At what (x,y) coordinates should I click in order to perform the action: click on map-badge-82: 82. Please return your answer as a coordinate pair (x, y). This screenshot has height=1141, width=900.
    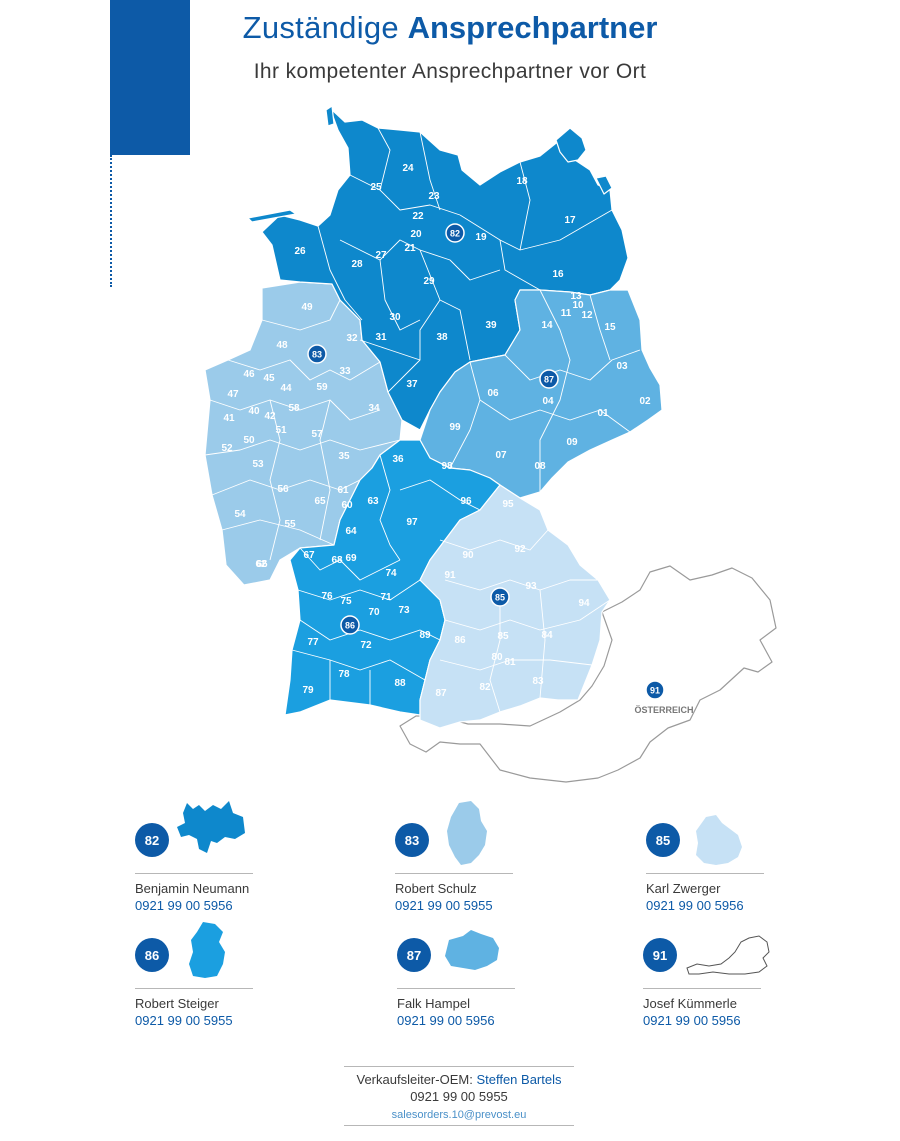
    Looking at the image, I should click on (455, 233).